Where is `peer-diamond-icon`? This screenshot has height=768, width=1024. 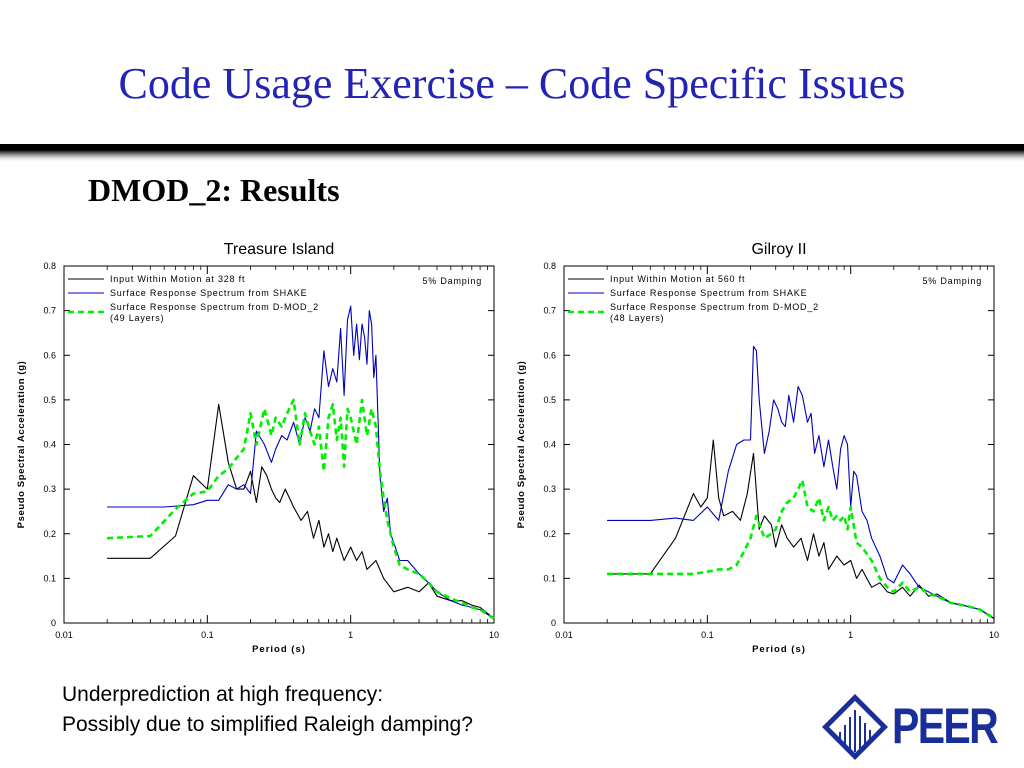
peer-diamond-icon is located at coordinates (855, 727).